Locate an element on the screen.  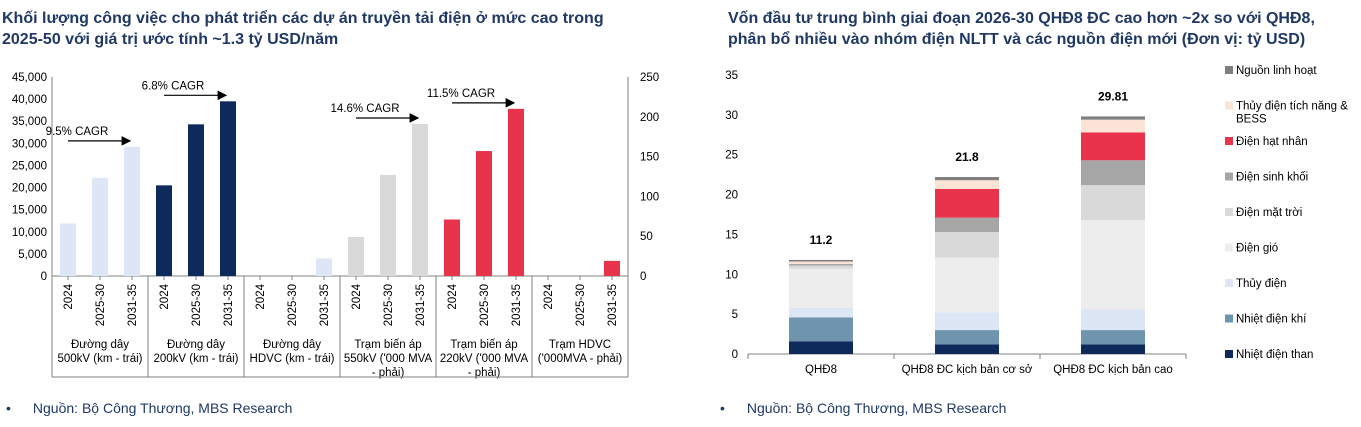
cagr-label: 9.5% CAGR is located at coordinates (77, 132).